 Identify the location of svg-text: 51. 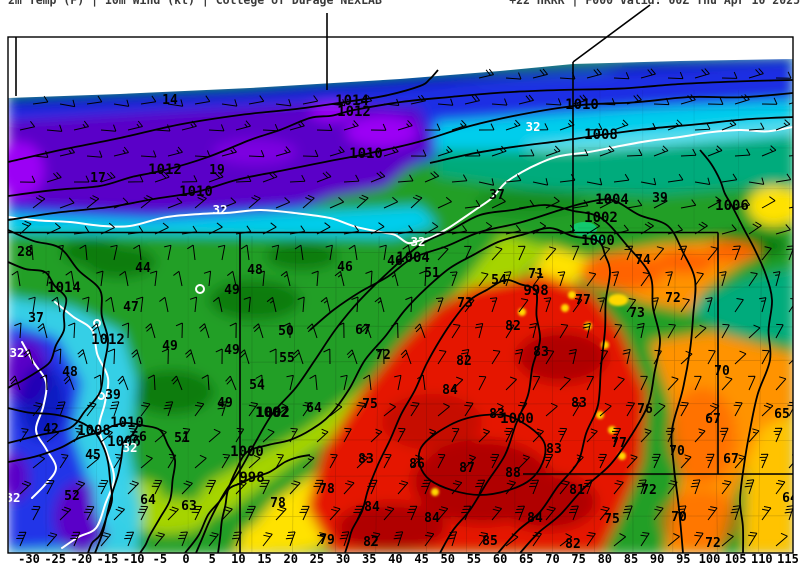
(182, 438).